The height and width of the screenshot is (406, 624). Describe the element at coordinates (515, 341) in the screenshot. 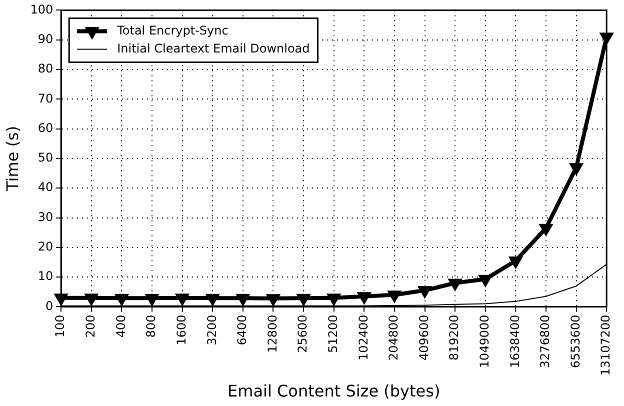

I see `x-tick-label: 1638400` at that location.